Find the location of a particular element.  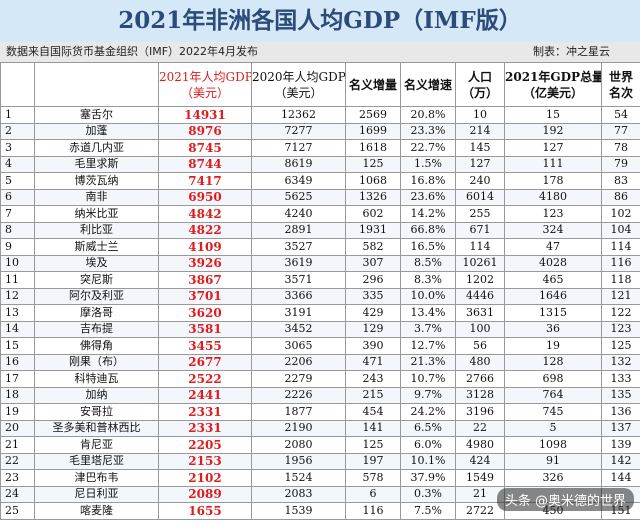

cell-nominal-increase: 1618 is located at coordinates (373, 148).